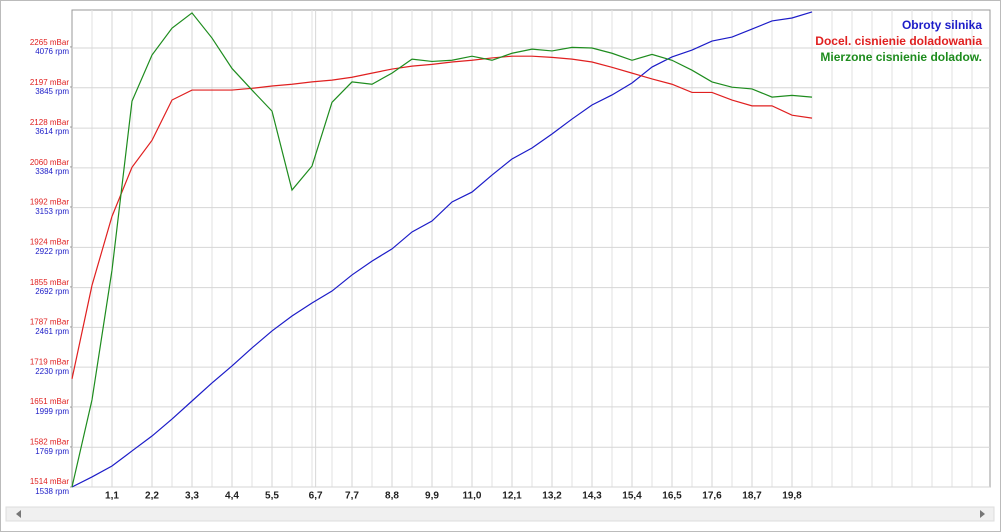 The image size is (1001, 532). I want to click on x-tick-label: 3,3, so click(192, 496).